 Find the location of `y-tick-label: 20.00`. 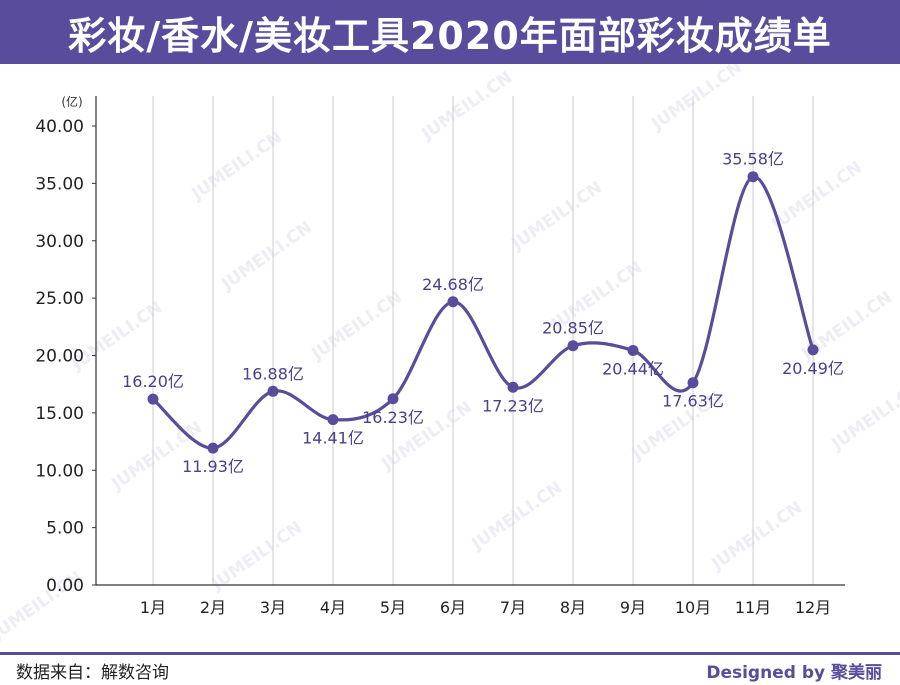

y-tick-label: 20.00 is located at coordinates (59, 357).